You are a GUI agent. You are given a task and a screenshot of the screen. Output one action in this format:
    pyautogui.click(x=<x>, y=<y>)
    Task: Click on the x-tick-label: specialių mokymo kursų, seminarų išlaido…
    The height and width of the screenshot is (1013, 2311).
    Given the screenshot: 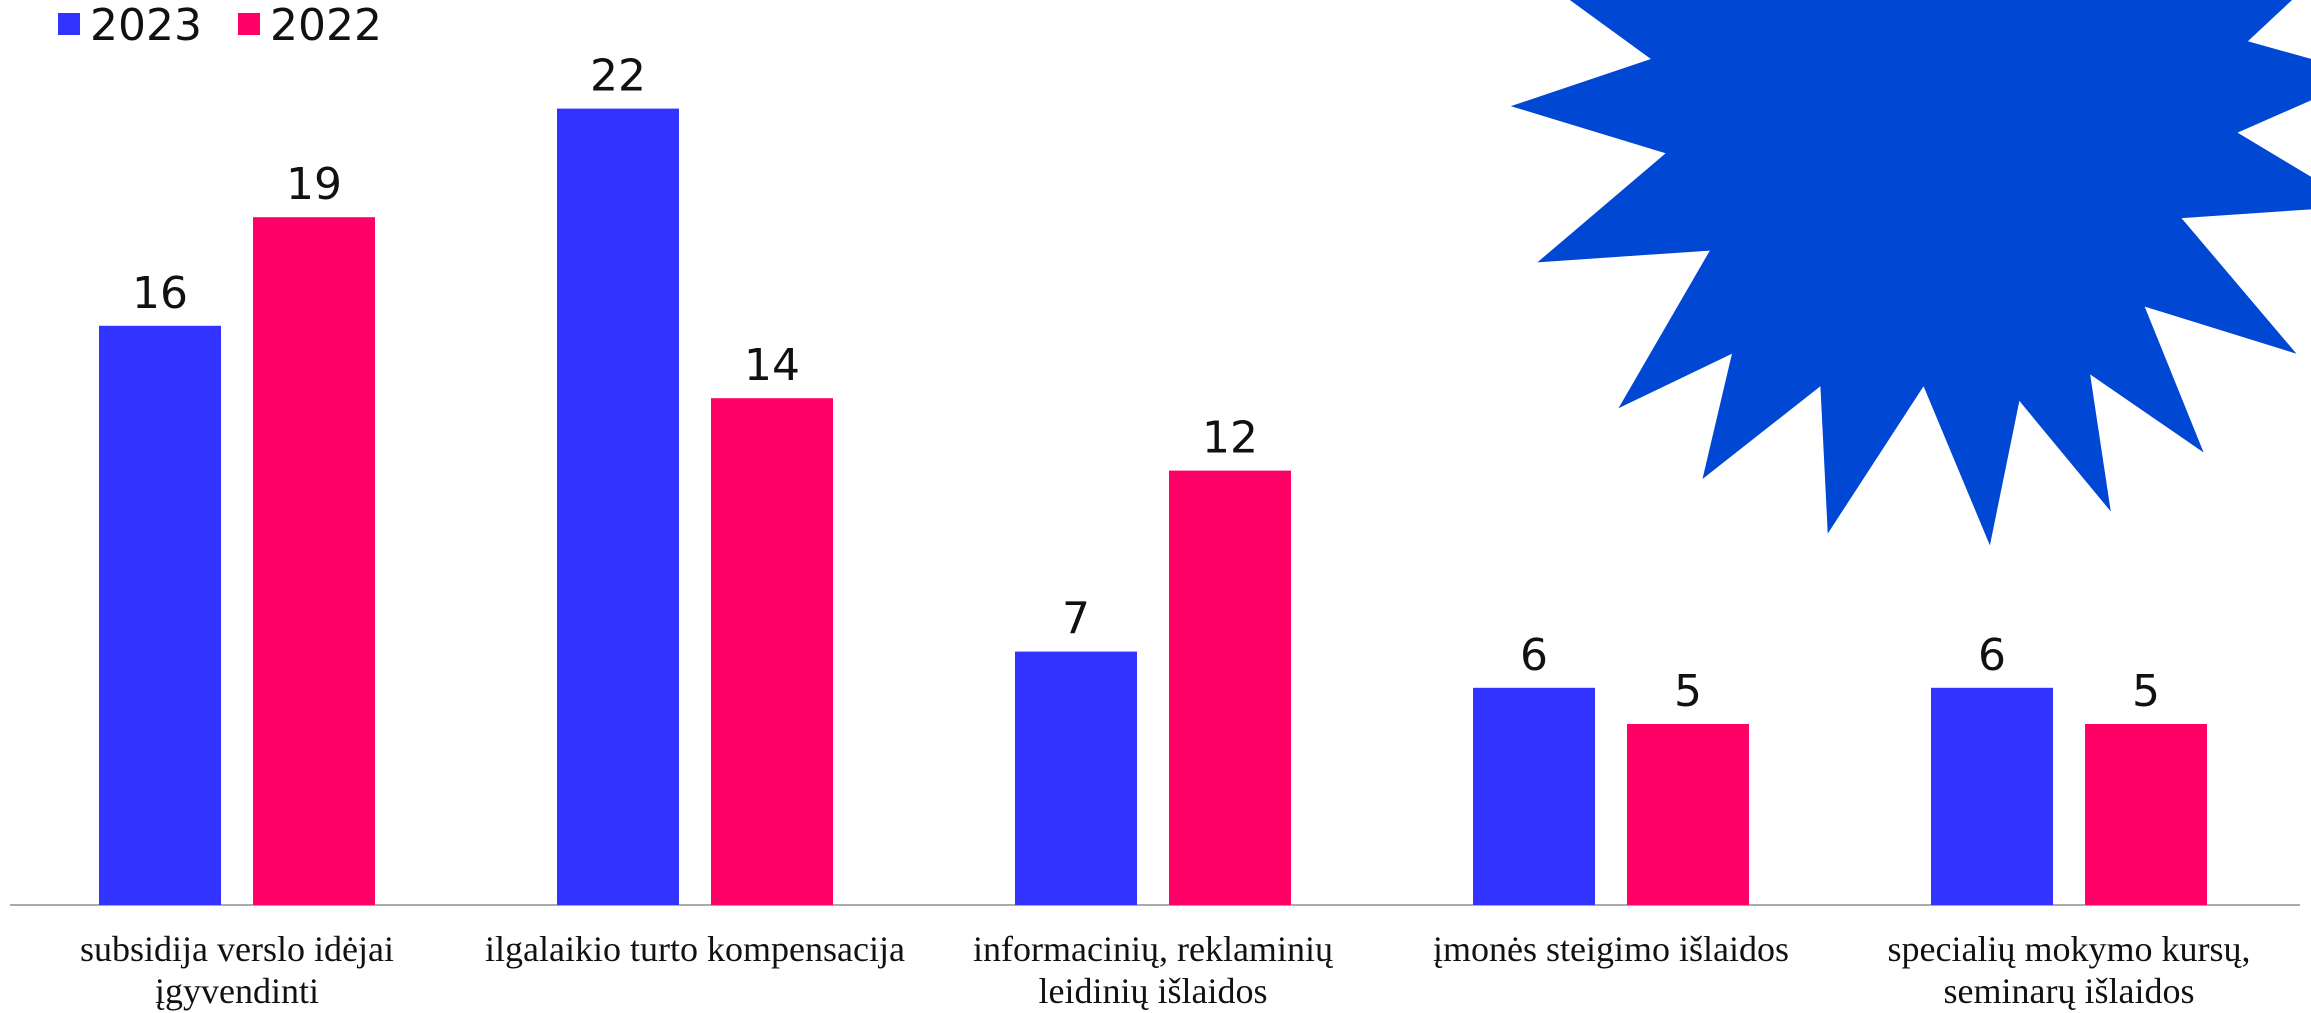 What is the action you would take?
    pyautogui.click(x=2069, y=970)
    